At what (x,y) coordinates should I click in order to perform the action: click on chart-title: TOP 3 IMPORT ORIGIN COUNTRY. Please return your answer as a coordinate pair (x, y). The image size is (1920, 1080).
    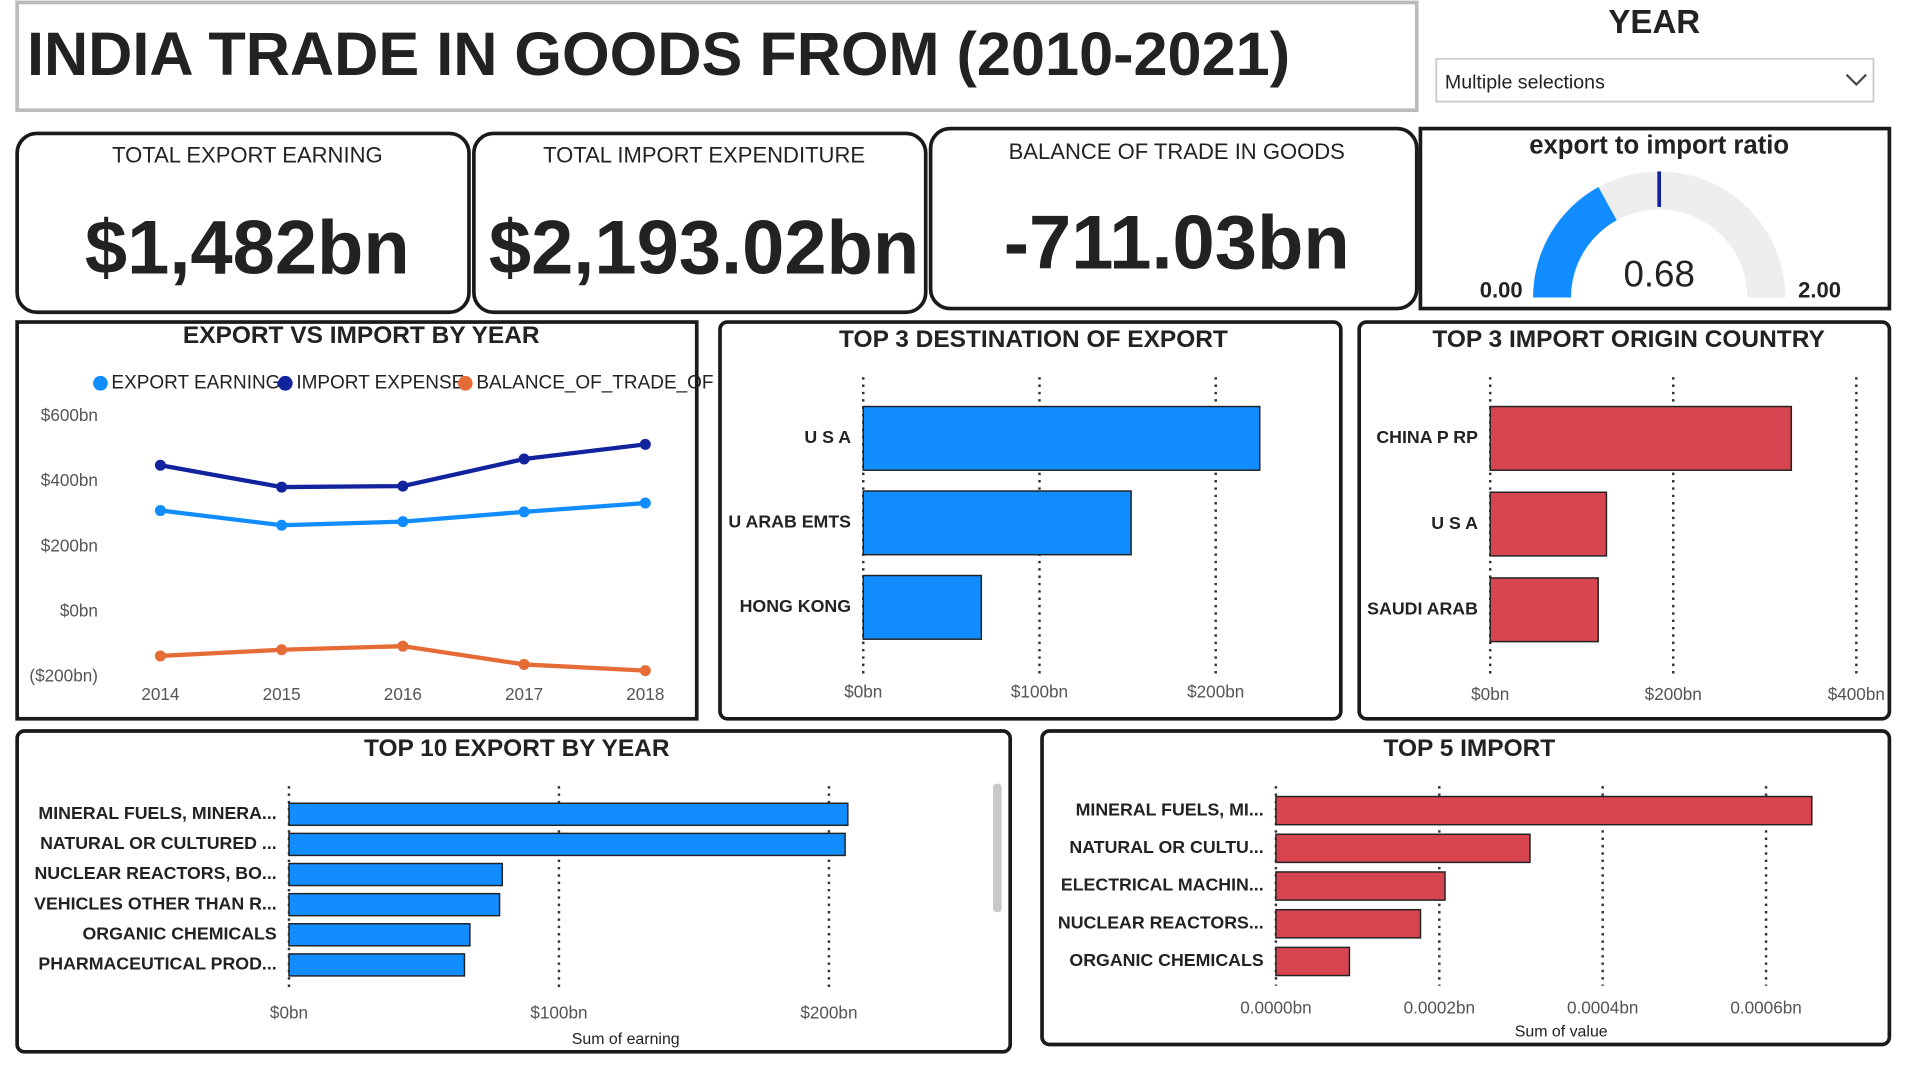
    Looking at the image, I should click on (1628, 339).